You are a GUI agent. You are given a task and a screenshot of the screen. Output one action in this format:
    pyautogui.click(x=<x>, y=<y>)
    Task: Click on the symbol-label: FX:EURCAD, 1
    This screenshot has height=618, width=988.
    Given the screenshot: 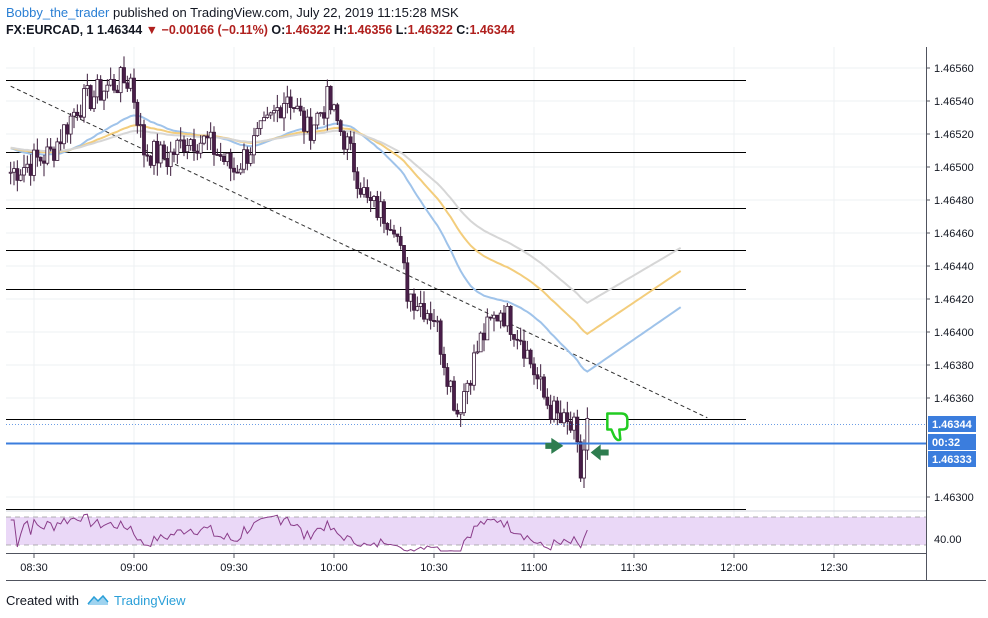 What is the action you would take?
    pyautogui.click(x=50, y=30)
    